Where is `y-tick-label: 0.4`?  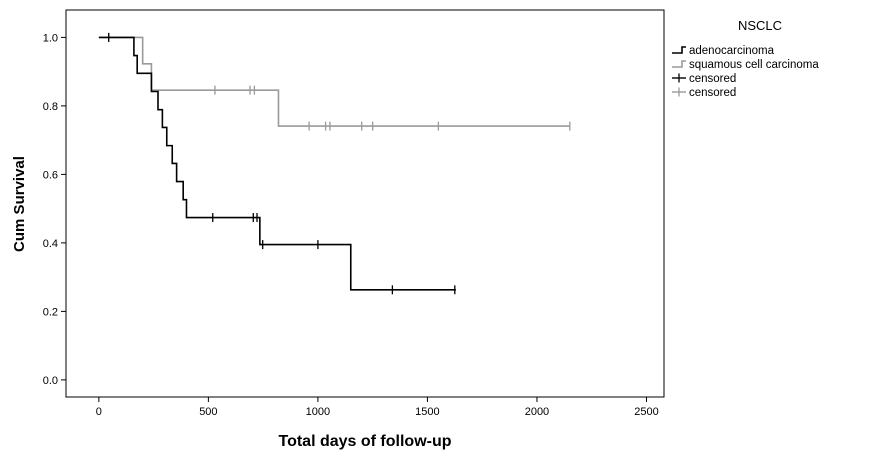
y-tick-label: 0.4 is located at coordinates (50, 244).